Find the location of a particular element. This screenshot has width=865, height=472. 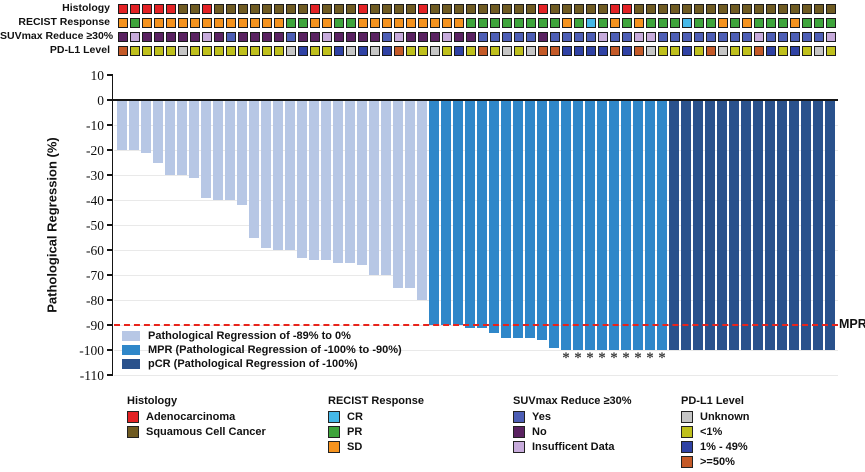

legend-title: RECIST Response is located at coordinates (376, 401).